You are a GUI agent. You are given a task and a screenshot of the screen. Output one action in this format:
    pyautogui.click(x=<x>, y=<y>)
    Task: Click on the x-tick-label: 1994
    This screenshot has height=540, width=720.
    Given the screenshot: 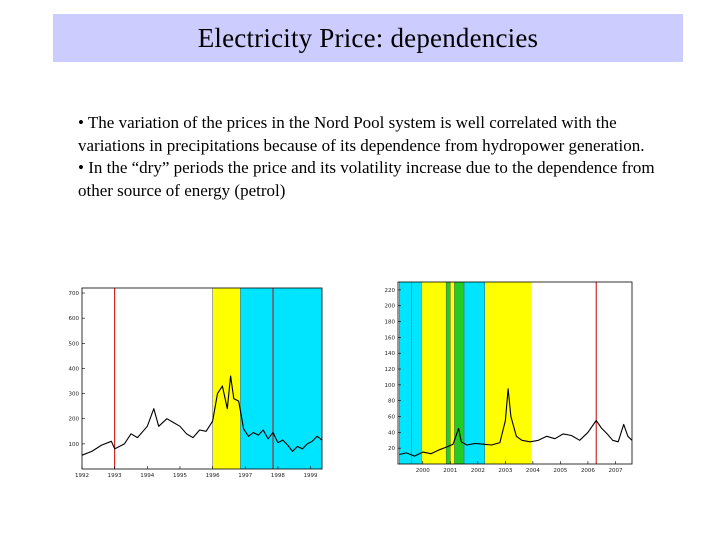 What is the action you would take?
    pyautogui.click(x=147, y=476)
    